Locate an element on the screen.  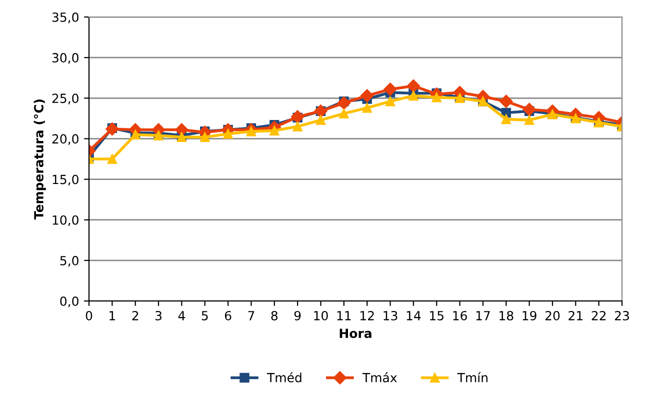
x-tick-label: 15 is located at coordinates (437, 315).